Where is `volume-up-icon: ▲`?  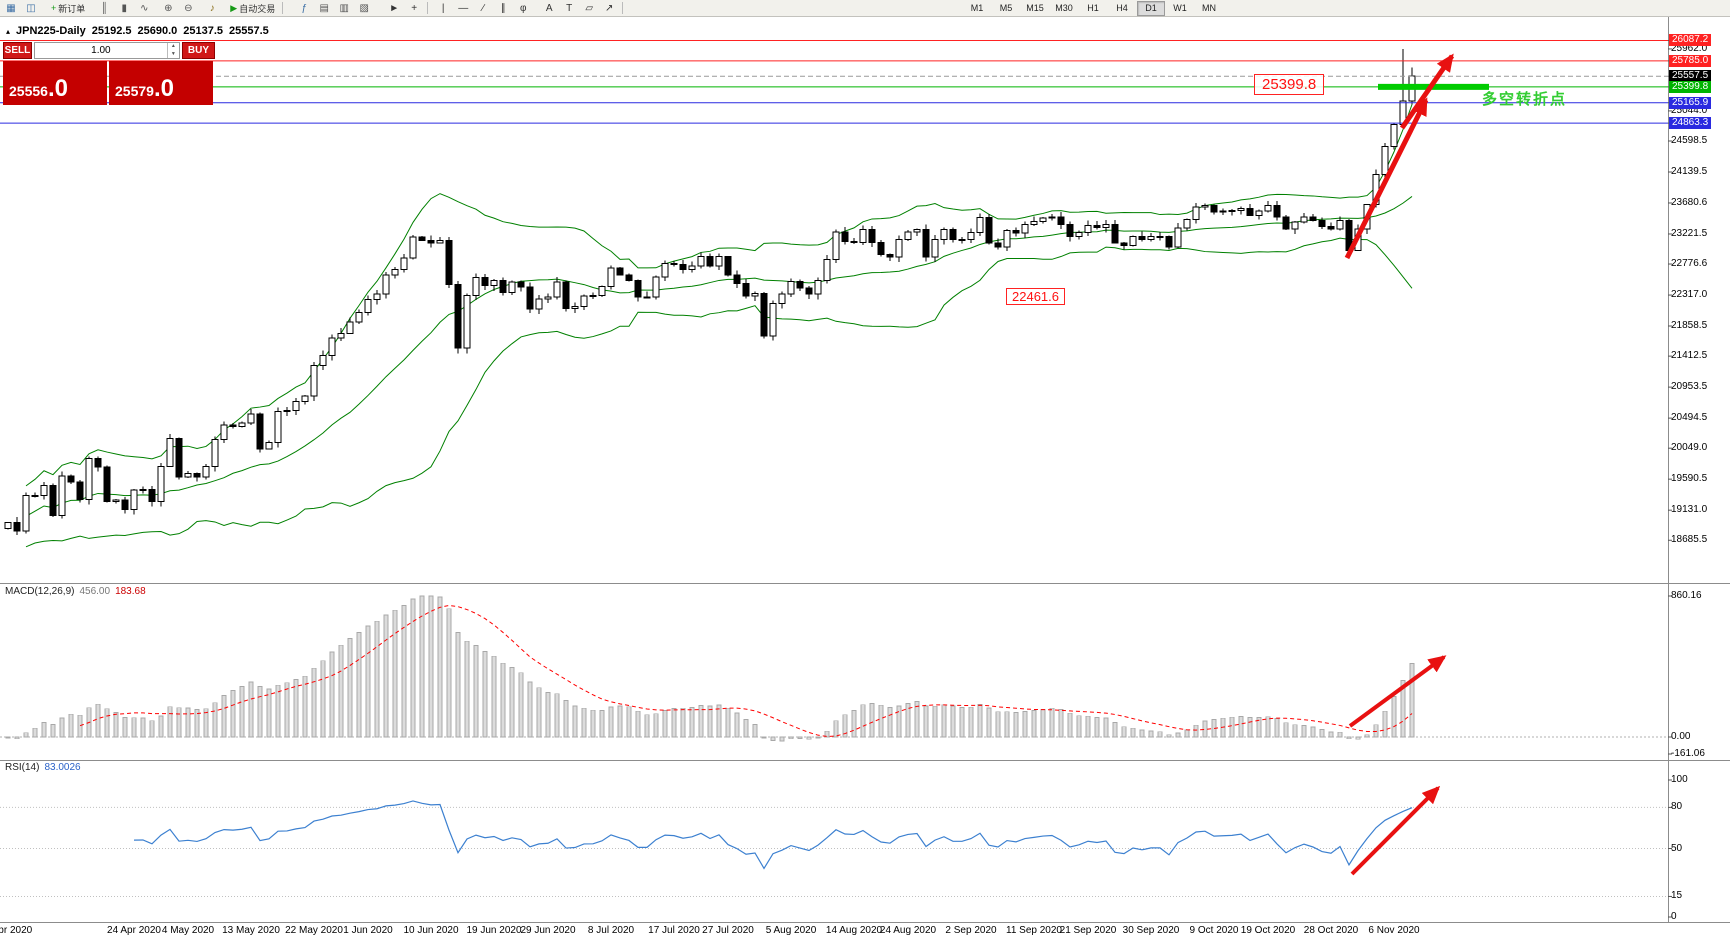
volume-up-icon: ▲ is located at coordinates (173, 46).